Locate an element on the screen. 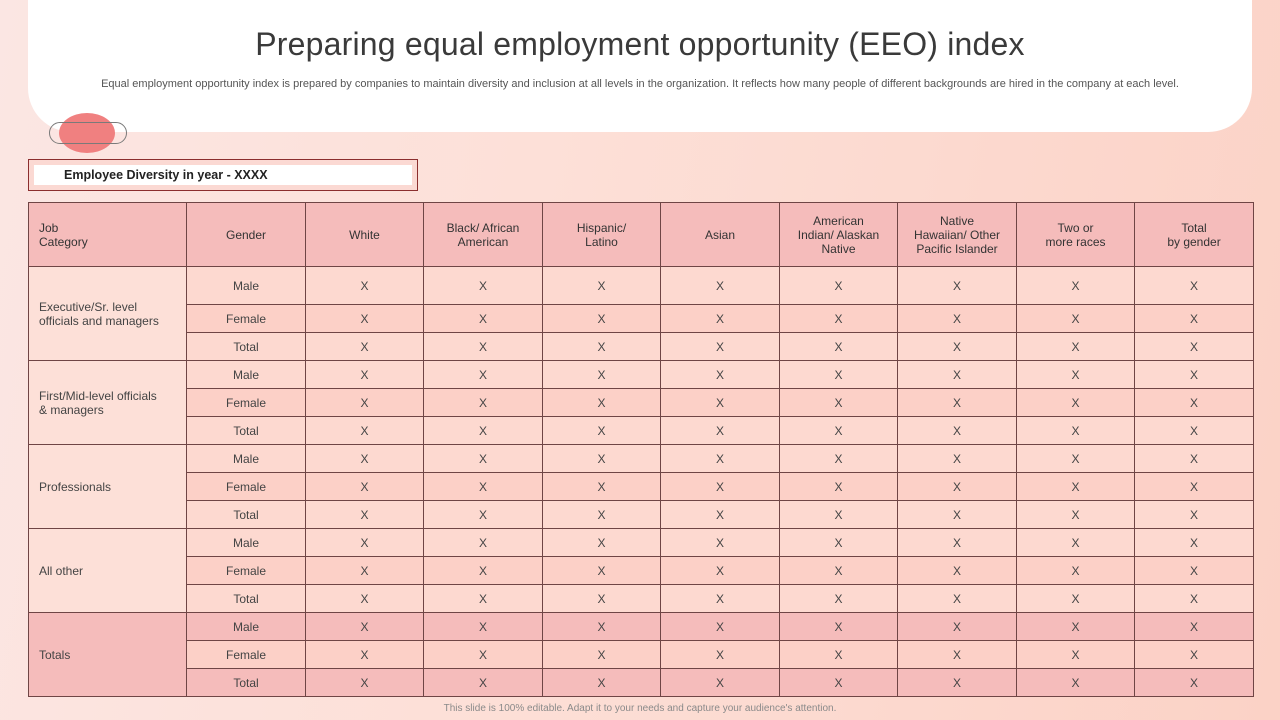  column-header-line: Hawaiian/ Other is located at coordinates (957, 234).